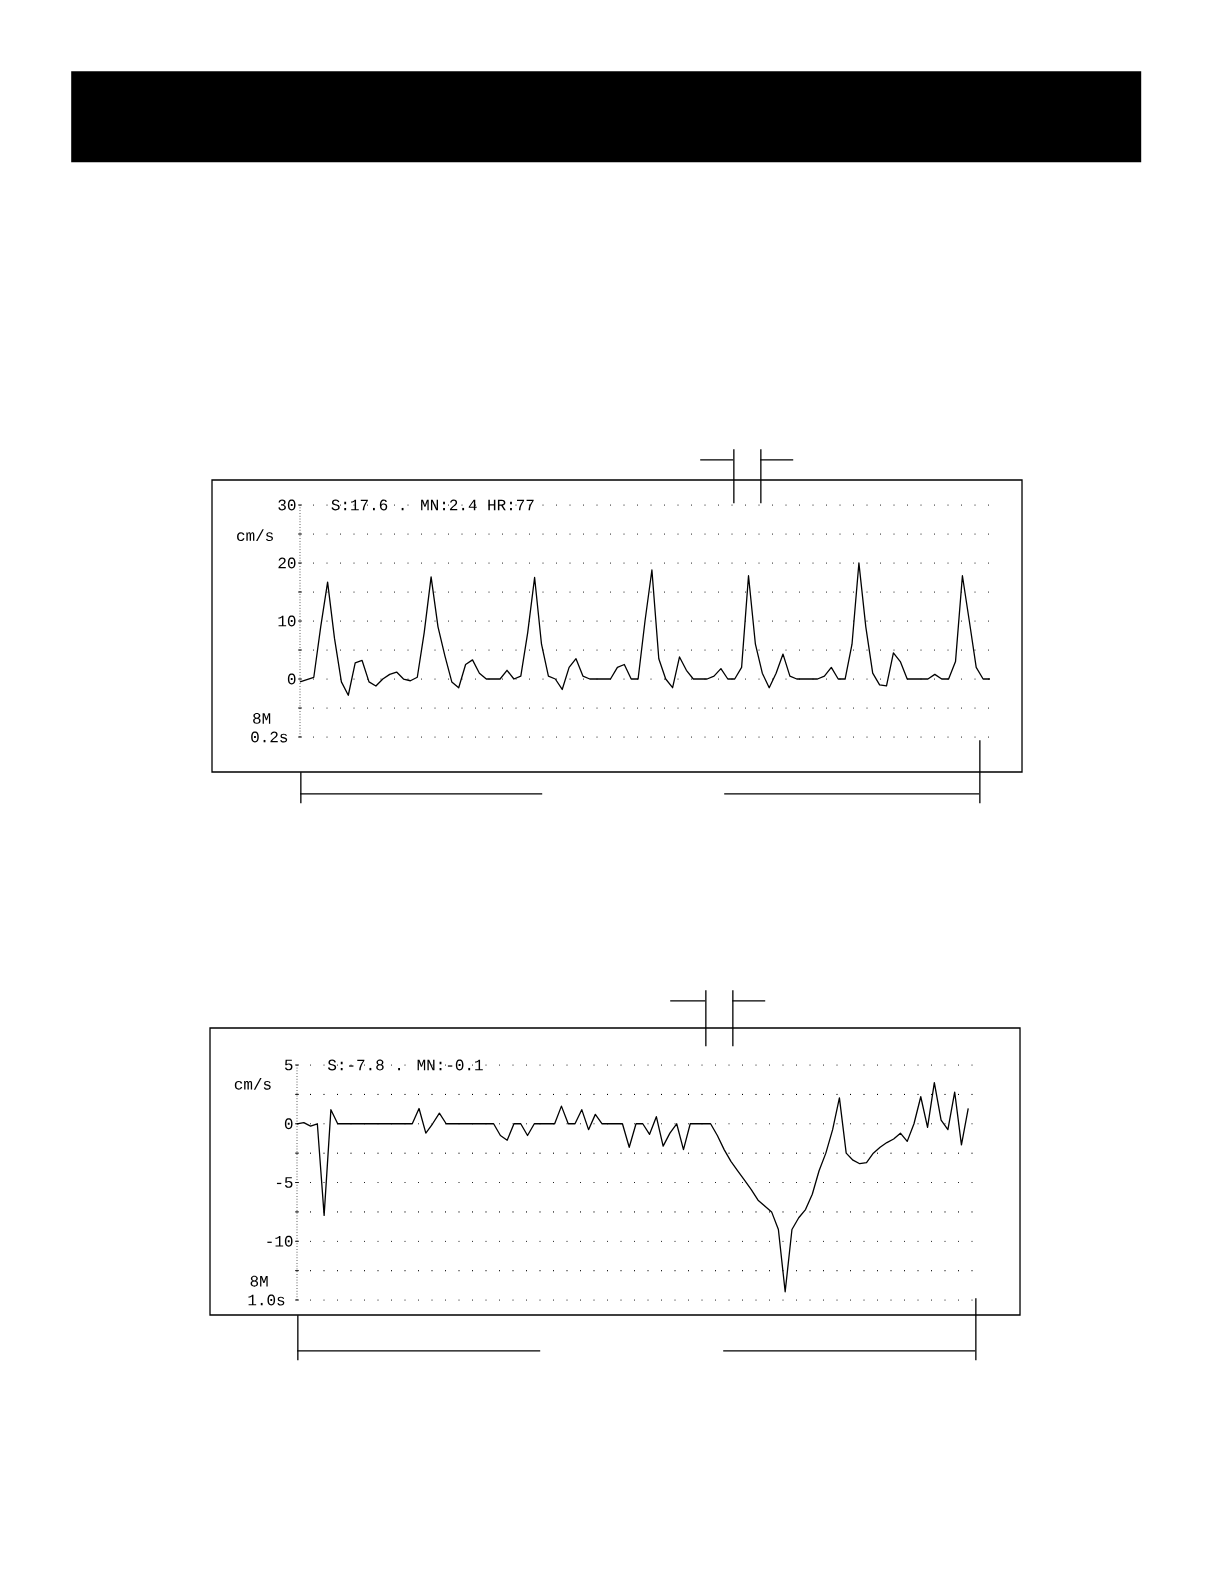  Describe the element at coordinates (288, 1065) in the screenshot. I see `y-tick-label: 5` at that location.